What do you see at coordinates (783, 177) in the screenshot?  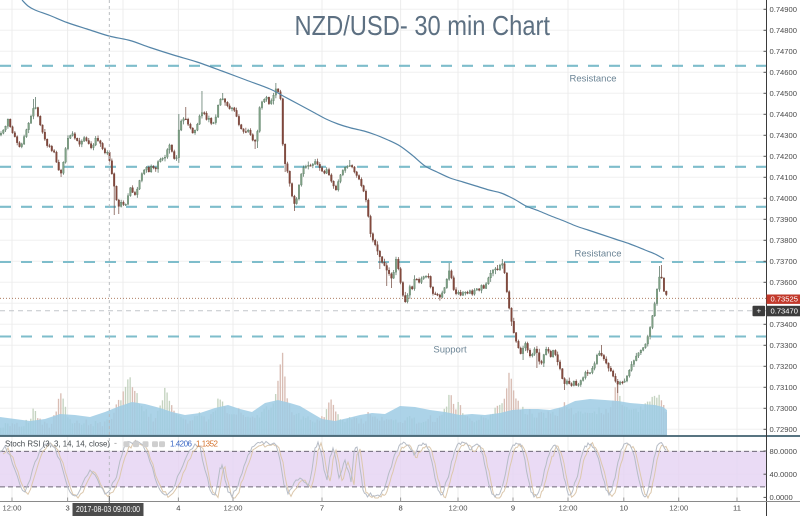 I see `svg-text: 0.74100` at bounding box center [783, 177].